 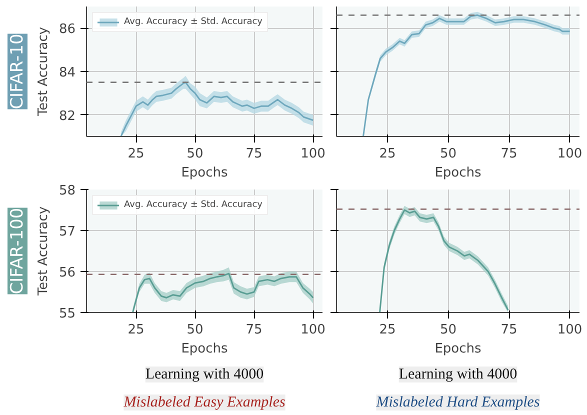 I want to click on y-tick-label: 84, so click(x=67, y=73).